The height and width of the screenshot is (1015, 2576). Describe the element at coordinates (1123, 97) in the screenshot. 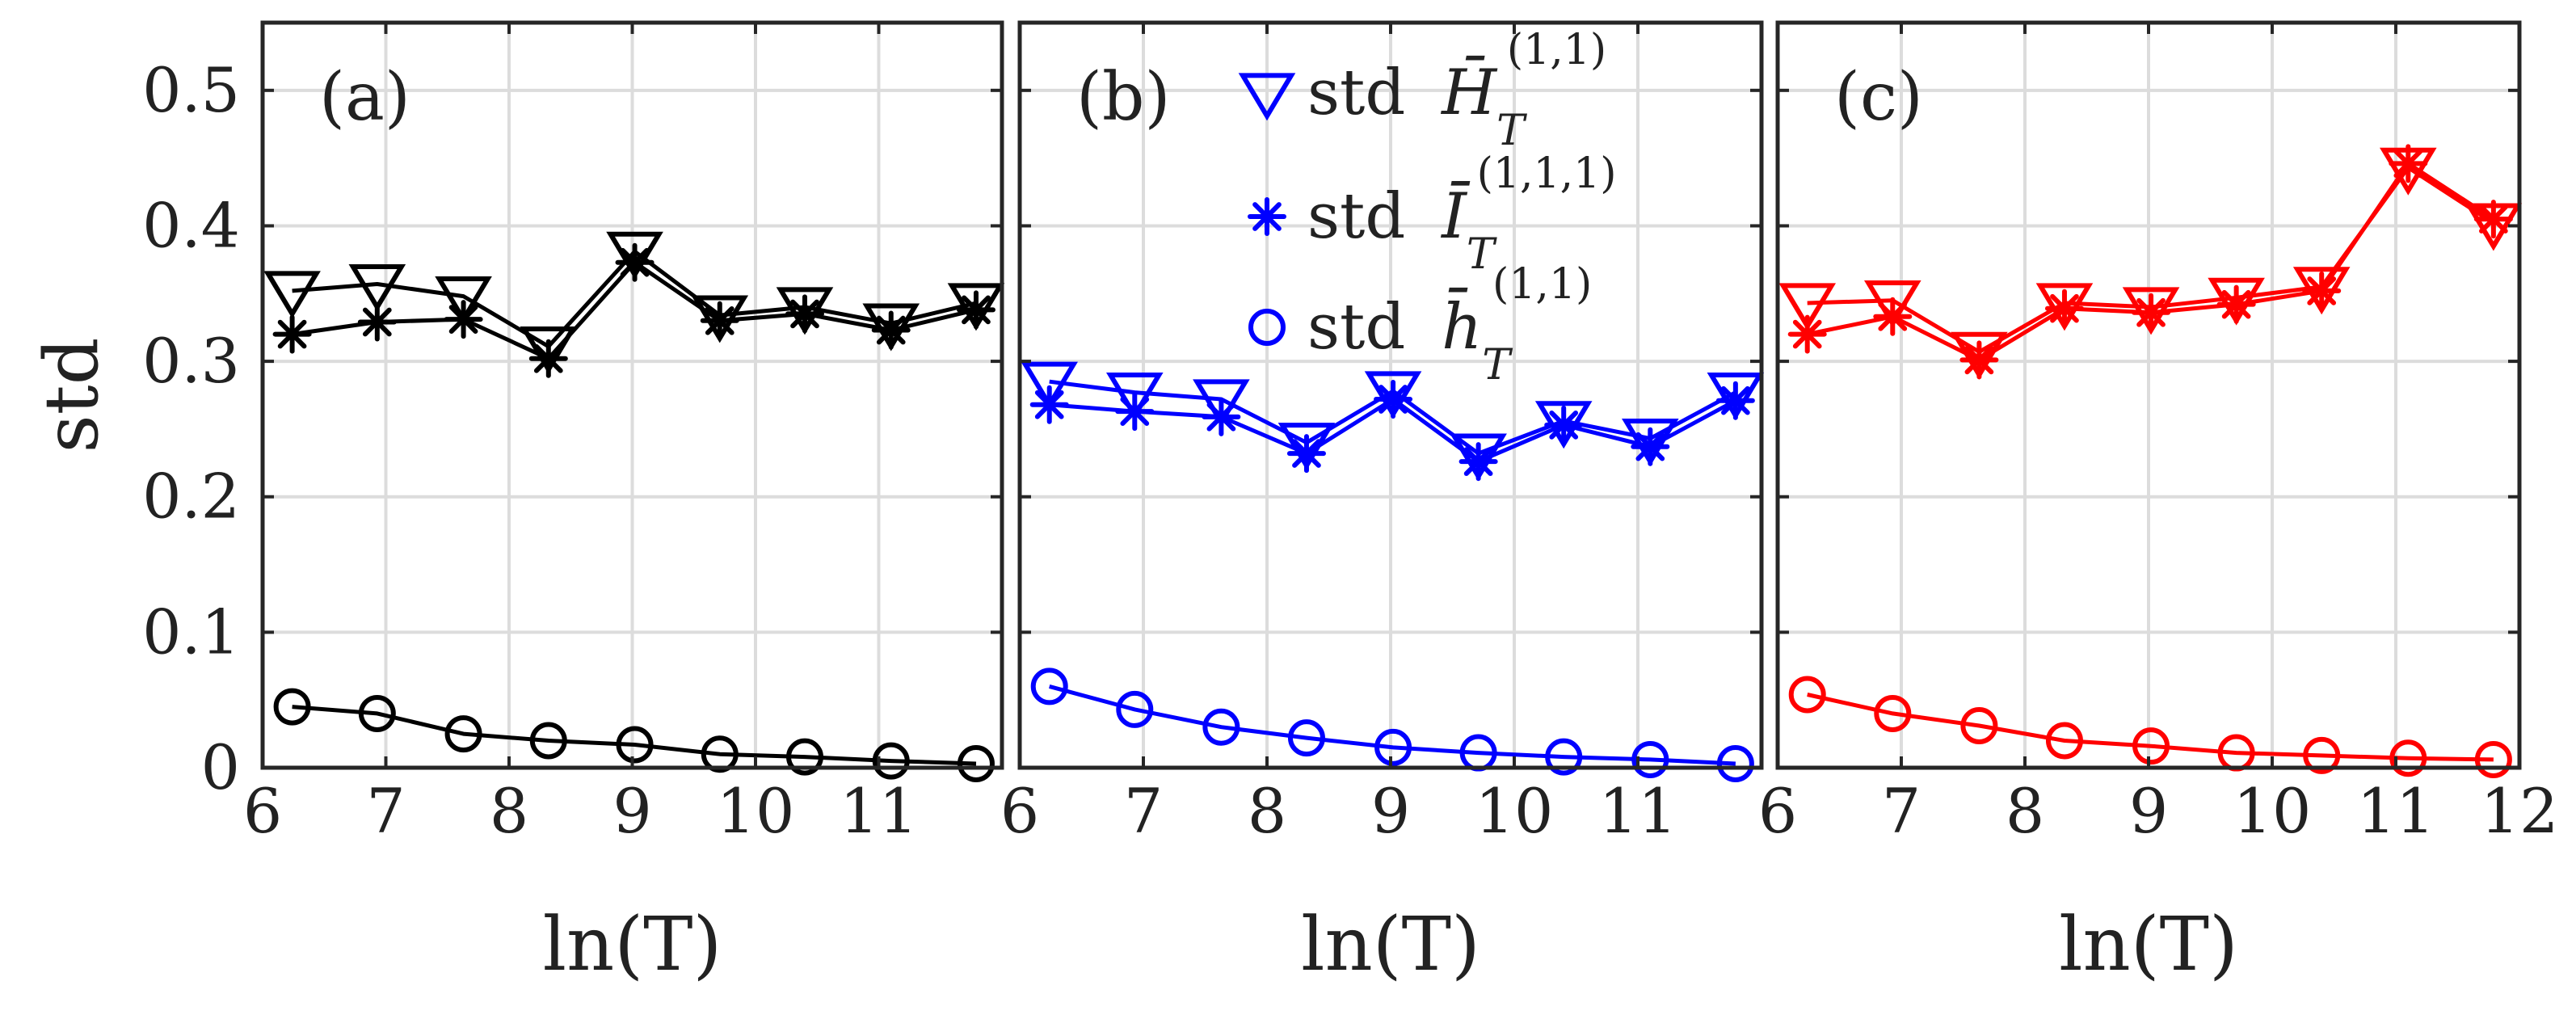

I see `panel-1-label: (b)` at that location.